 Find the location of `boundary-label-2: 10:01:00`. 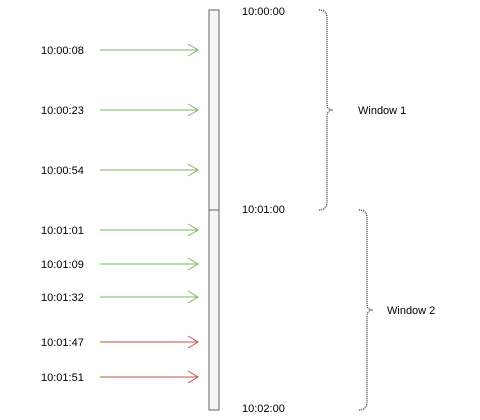

boundary-label-2: 10:01:00 is located at coordinates (263, 210).